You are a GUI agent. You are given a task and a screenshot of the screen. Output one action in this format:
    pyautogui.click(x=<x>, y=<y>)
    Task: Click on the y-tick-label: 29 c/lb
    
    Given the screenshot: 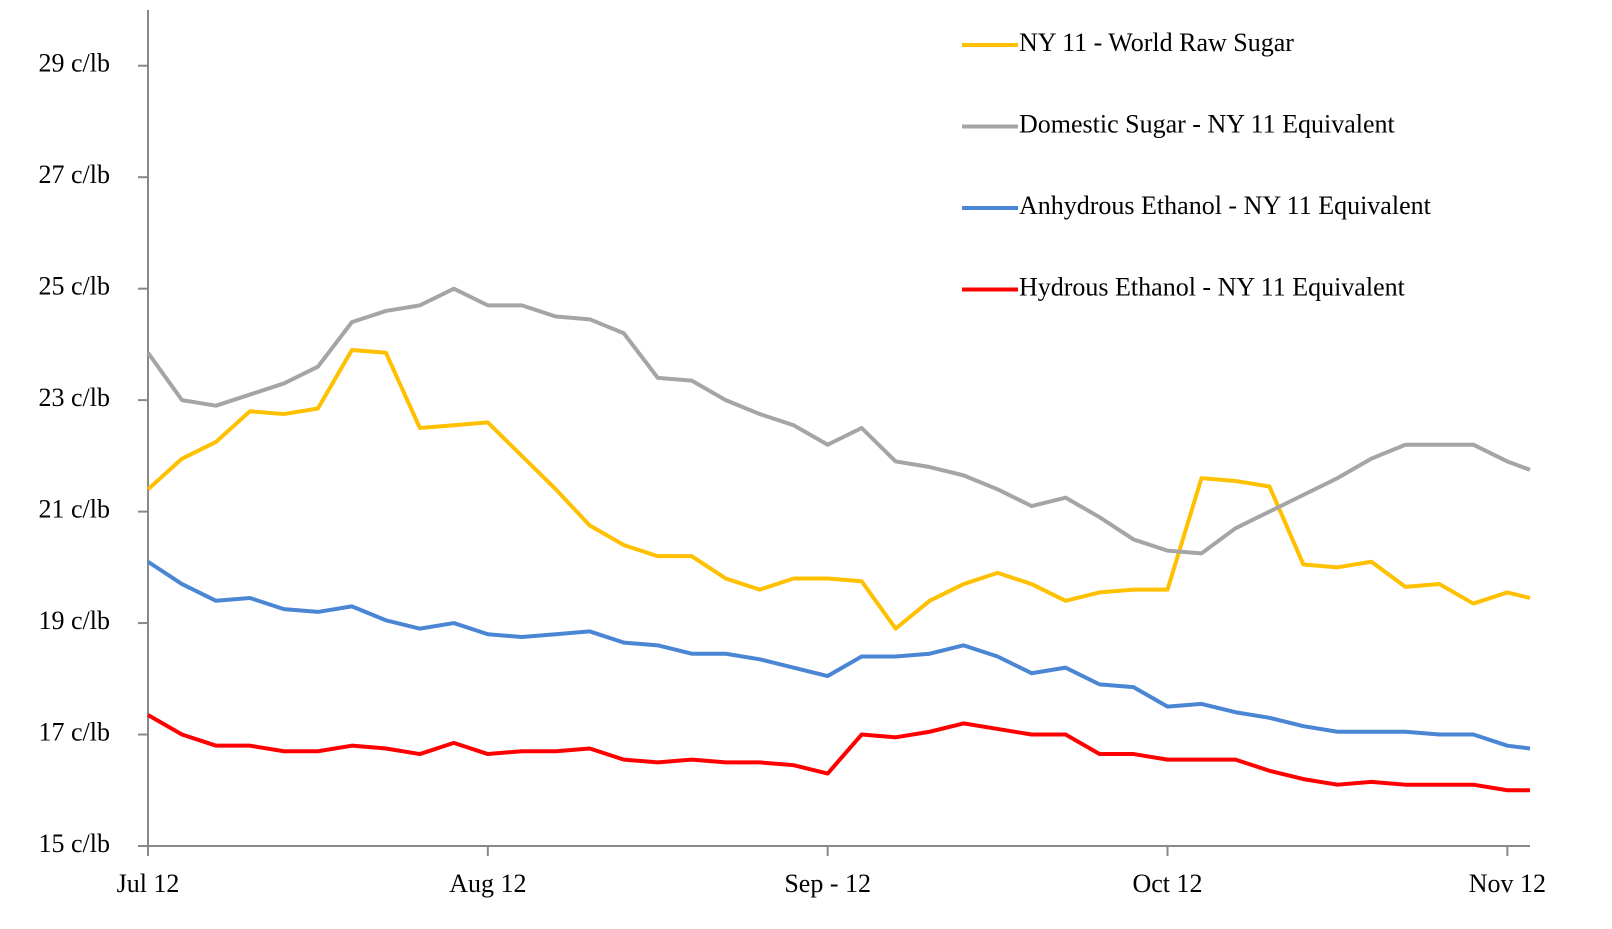 What is the action you would take?
    pyautogui.click(x=75, y=63)
    